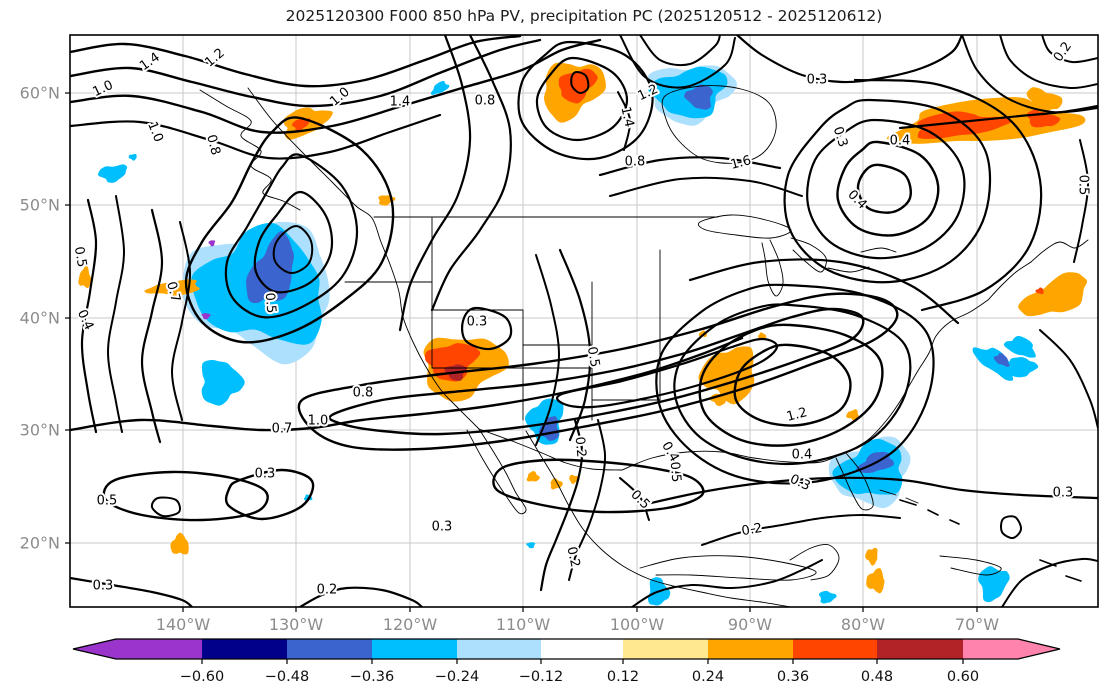  Describe the element at coordinates (750, 624) in the screenshot. I see `x-tick-label: 90°W` at that location.